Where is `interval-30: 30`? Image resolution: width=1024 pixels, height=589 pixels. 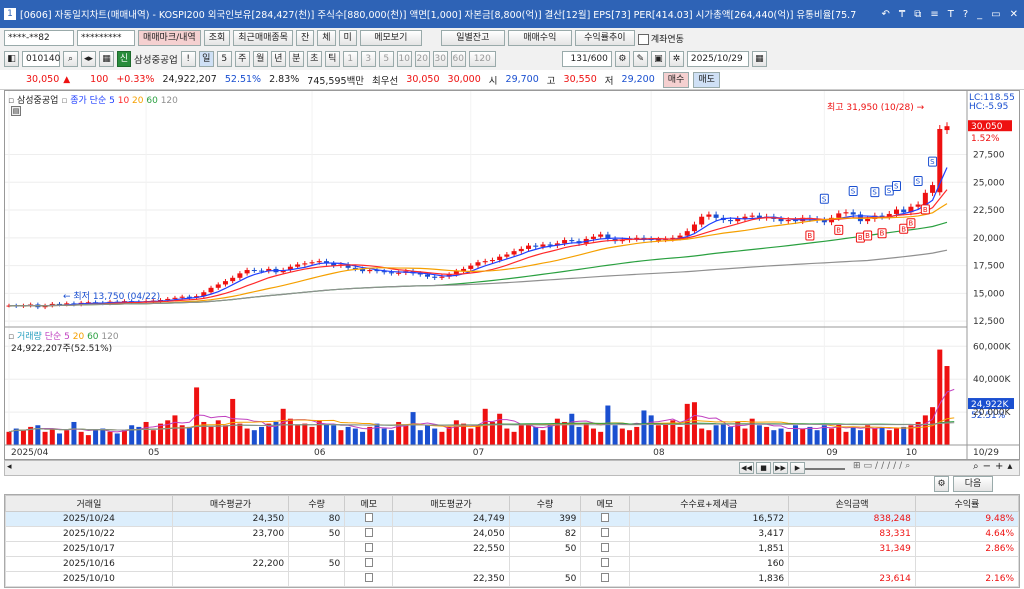 interval-30: 30 is located at coordinates (440, 59).